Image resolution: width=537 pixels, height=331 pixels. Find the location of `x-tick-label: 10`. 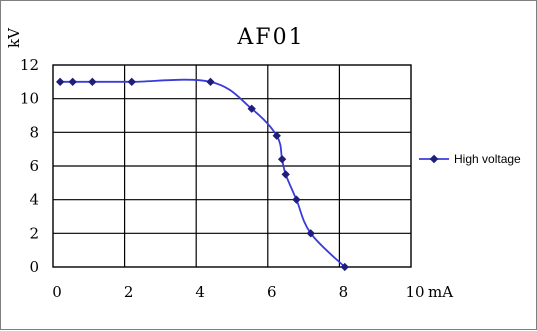

x-tick-label: 10 is located at coordinates (414, 292).